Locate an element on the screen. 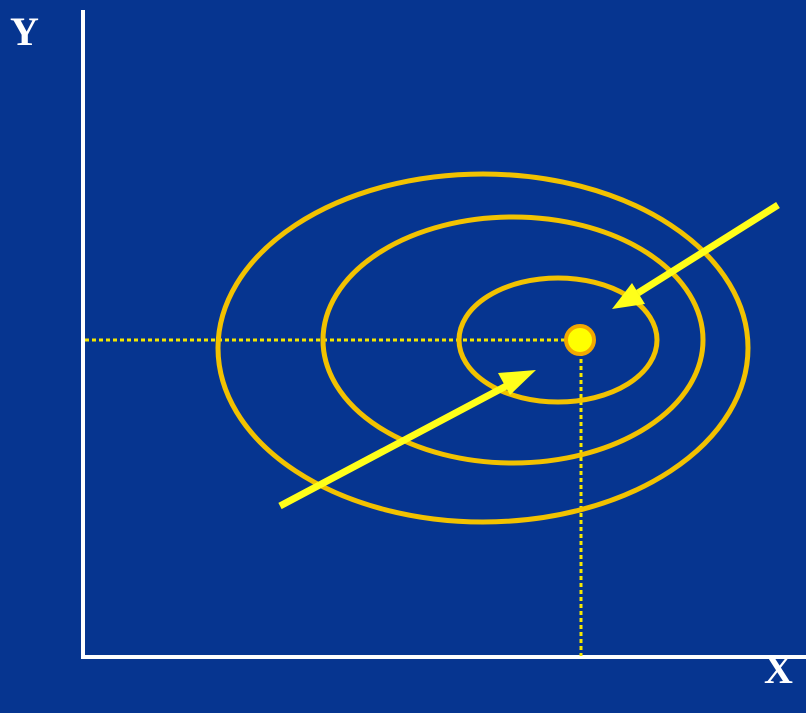 Image resolution: width=806 pixels, height=713 pixels. contour-inner is located at coordinates (558, 340).